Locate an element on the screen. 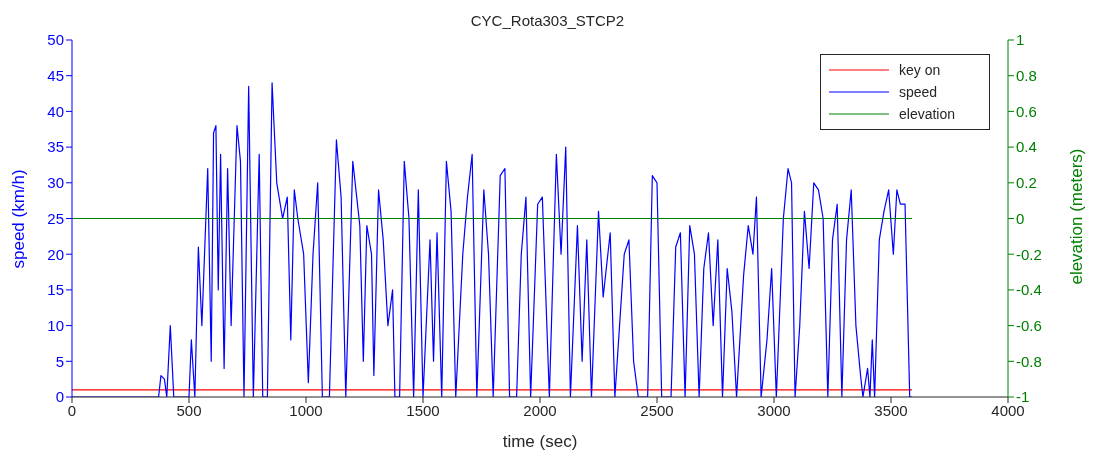 The height and width of the screenshot is (465, 1095). y-tick-label: 30 is located at coordinates (55, 183).